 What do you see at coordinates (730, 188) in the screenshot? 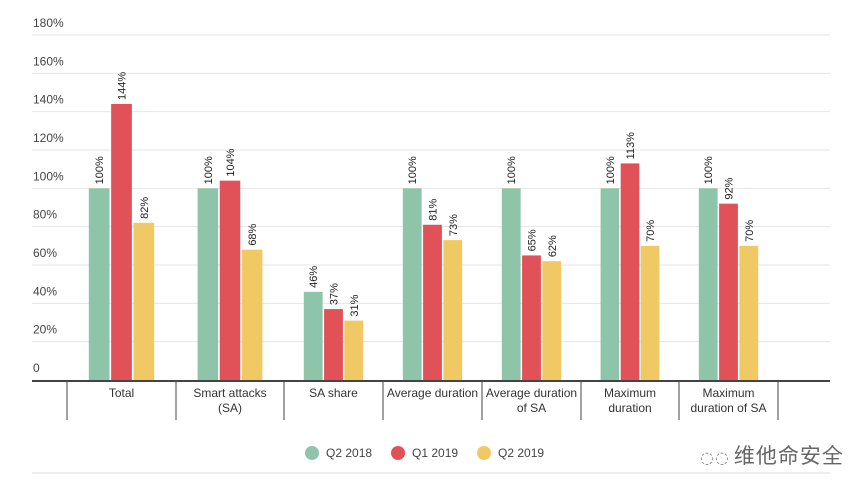
I see `data-label: 92%` at bounding box center [730, 188].